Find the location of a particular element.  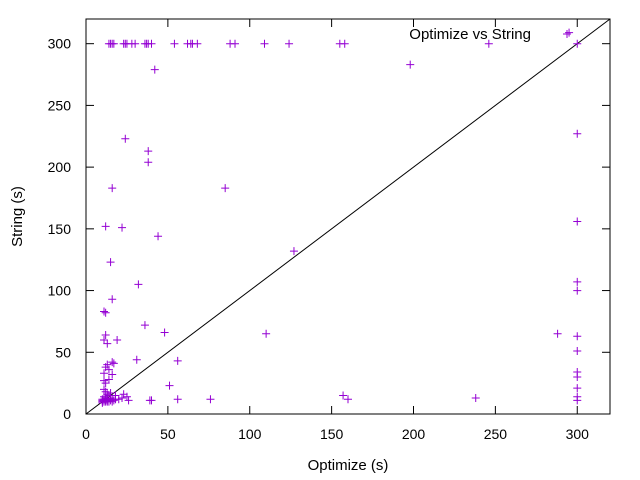

y-tick-label: 100 is located at coordinates (60, 291).